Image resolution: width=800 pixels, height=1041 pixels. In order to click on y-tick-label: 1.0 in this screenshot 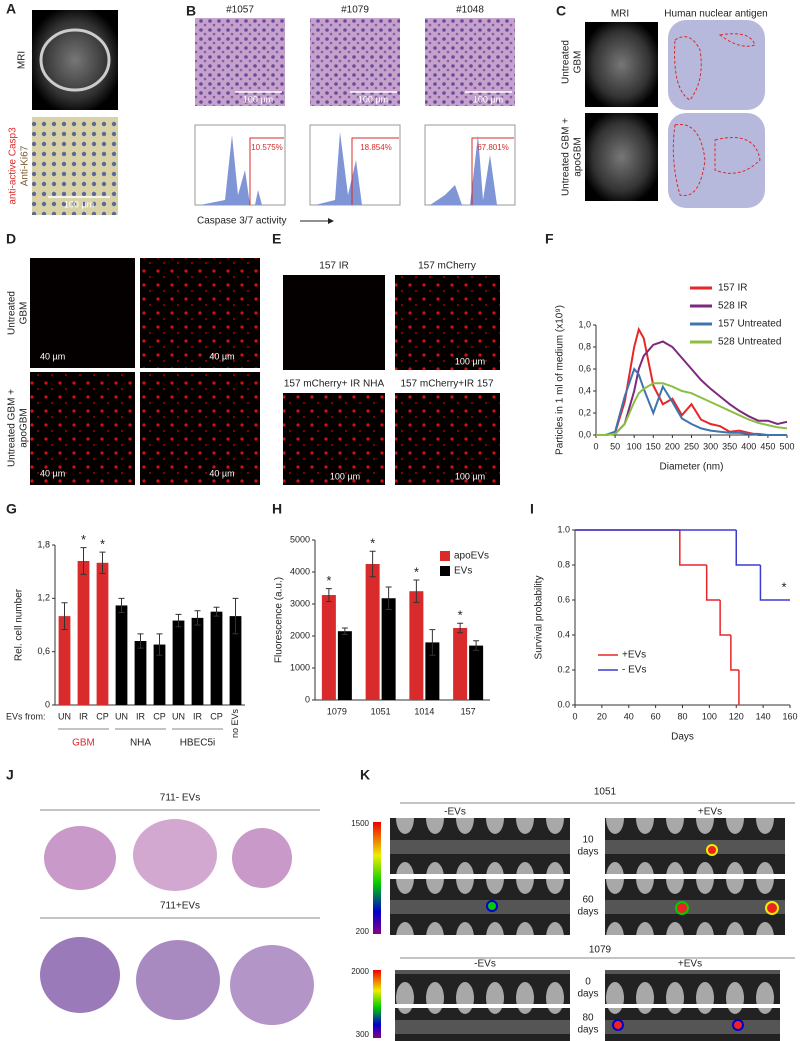, I will do `click(563, 529)`.